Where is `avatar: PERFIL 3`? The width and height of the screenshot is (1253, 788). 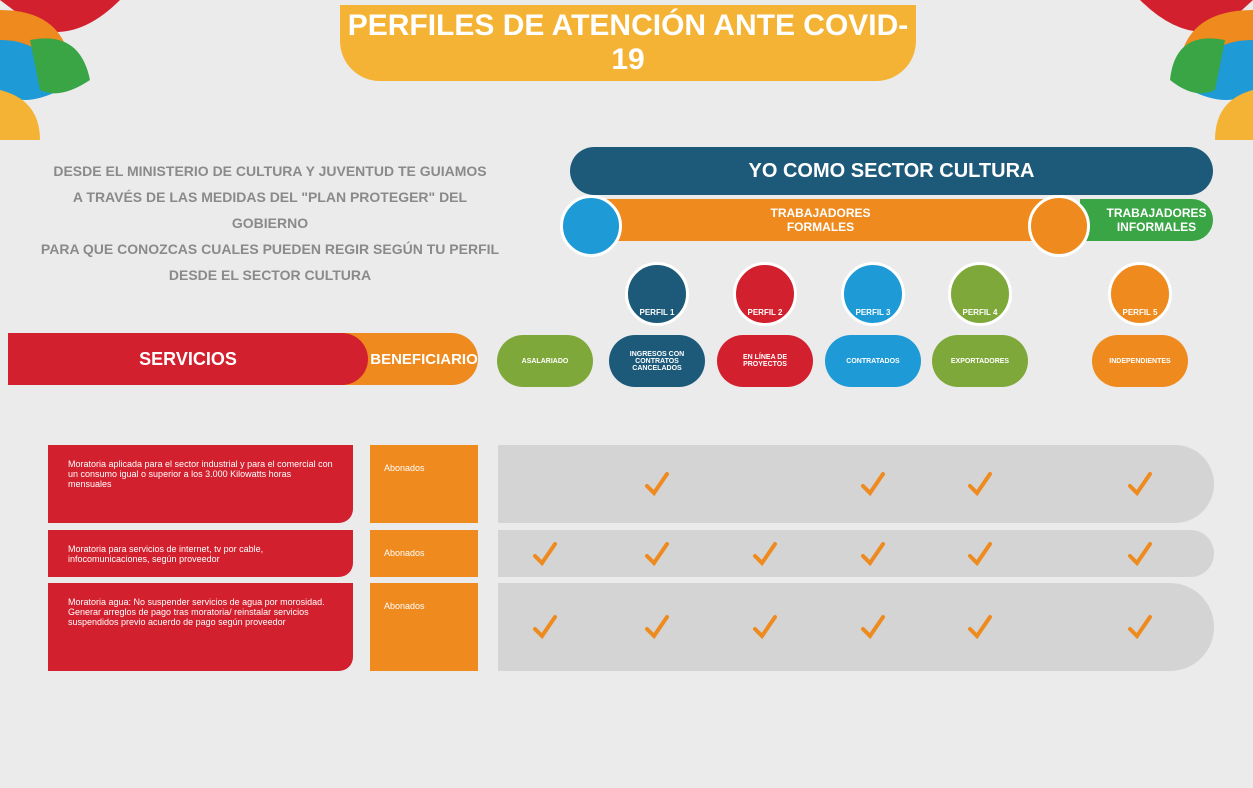 avatar: PERFIL 3 is located at coordinates (873, 294).